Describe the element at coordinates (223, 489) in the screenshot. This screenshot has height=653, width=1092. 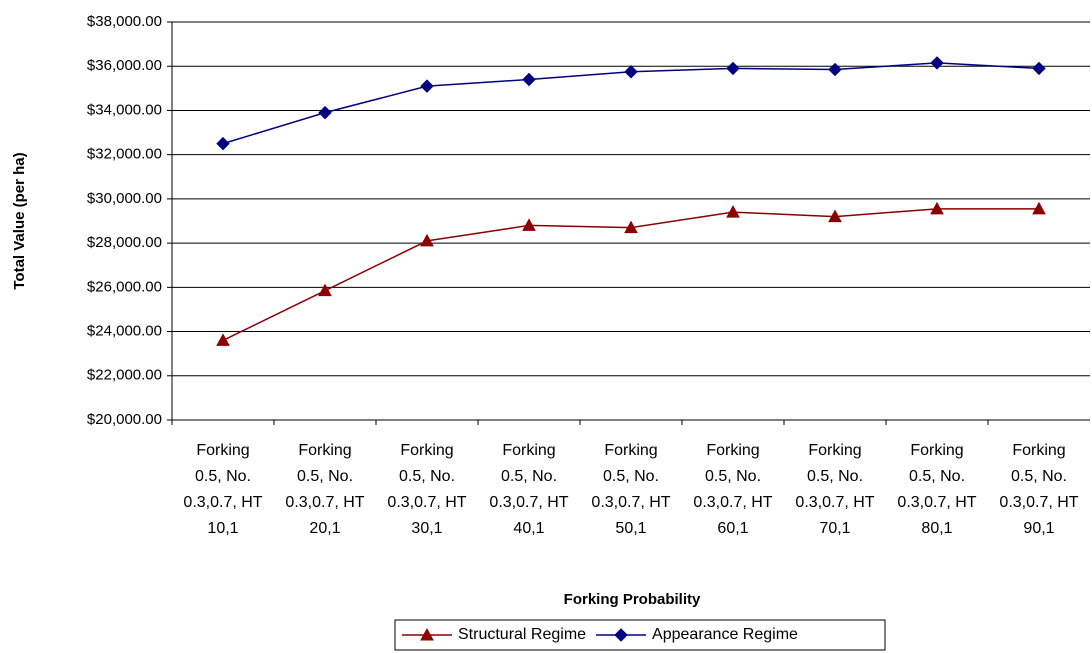
I see `x-tick-label: Forking 0.5, No. 0.3,0.7, HT 10,1` at that location.